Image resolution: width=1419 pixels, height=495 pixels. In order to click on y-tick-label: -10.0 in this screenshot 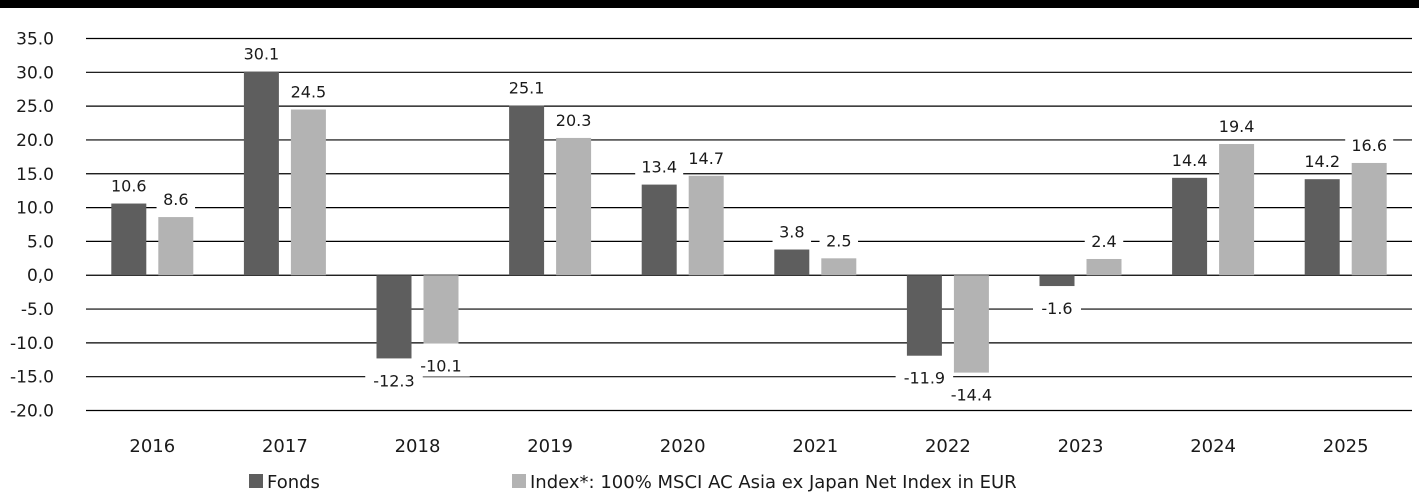, I will do `click(32, 344)`.